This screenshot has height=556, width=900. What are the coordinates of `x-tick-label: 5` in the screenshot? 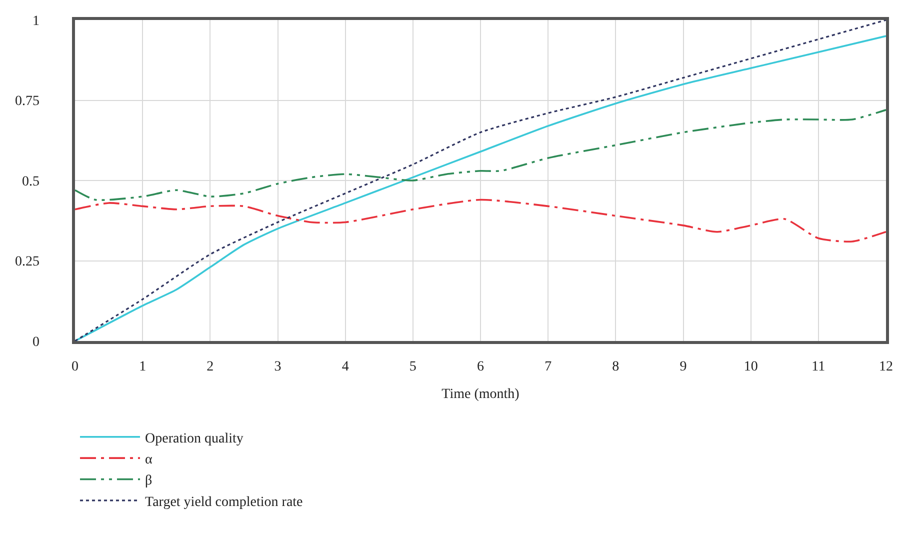 It's located at (412, 367).